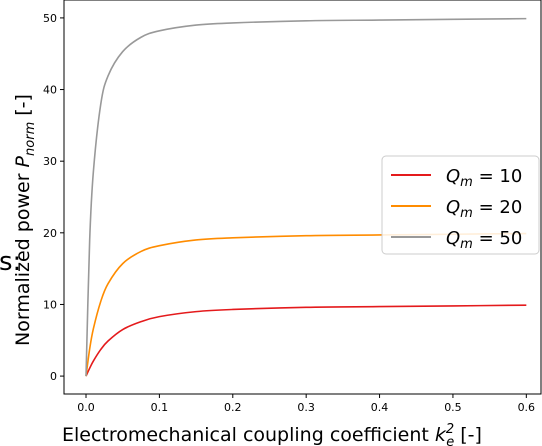 The image size is (542, 446). I want to click on clipped-top-text: p, so click(412, 1).